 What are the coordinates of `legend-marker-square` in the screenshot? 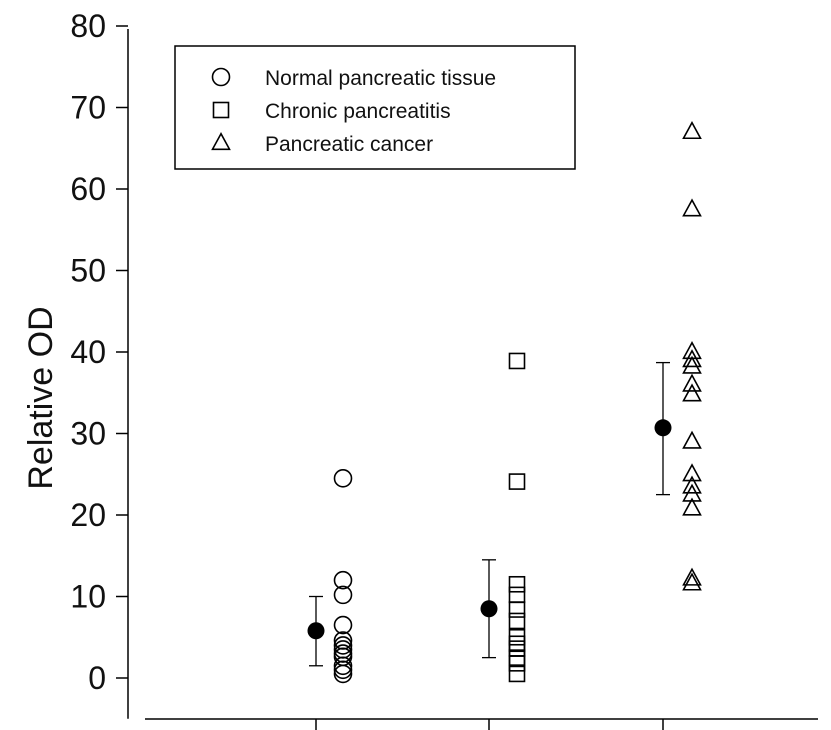 It's located at (221, 110).